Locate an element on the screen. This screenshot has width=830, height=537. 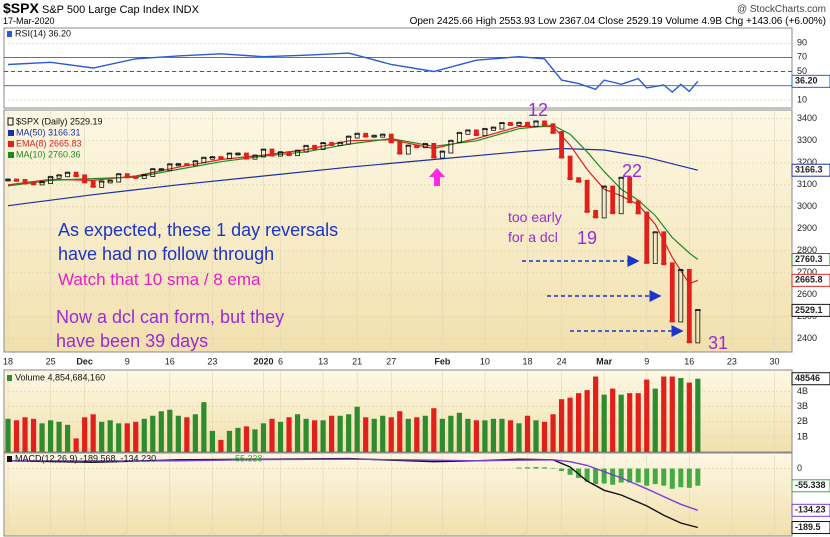
annotation: Watch that 10 sma / 8 ema is located at coordinates (159, 279).